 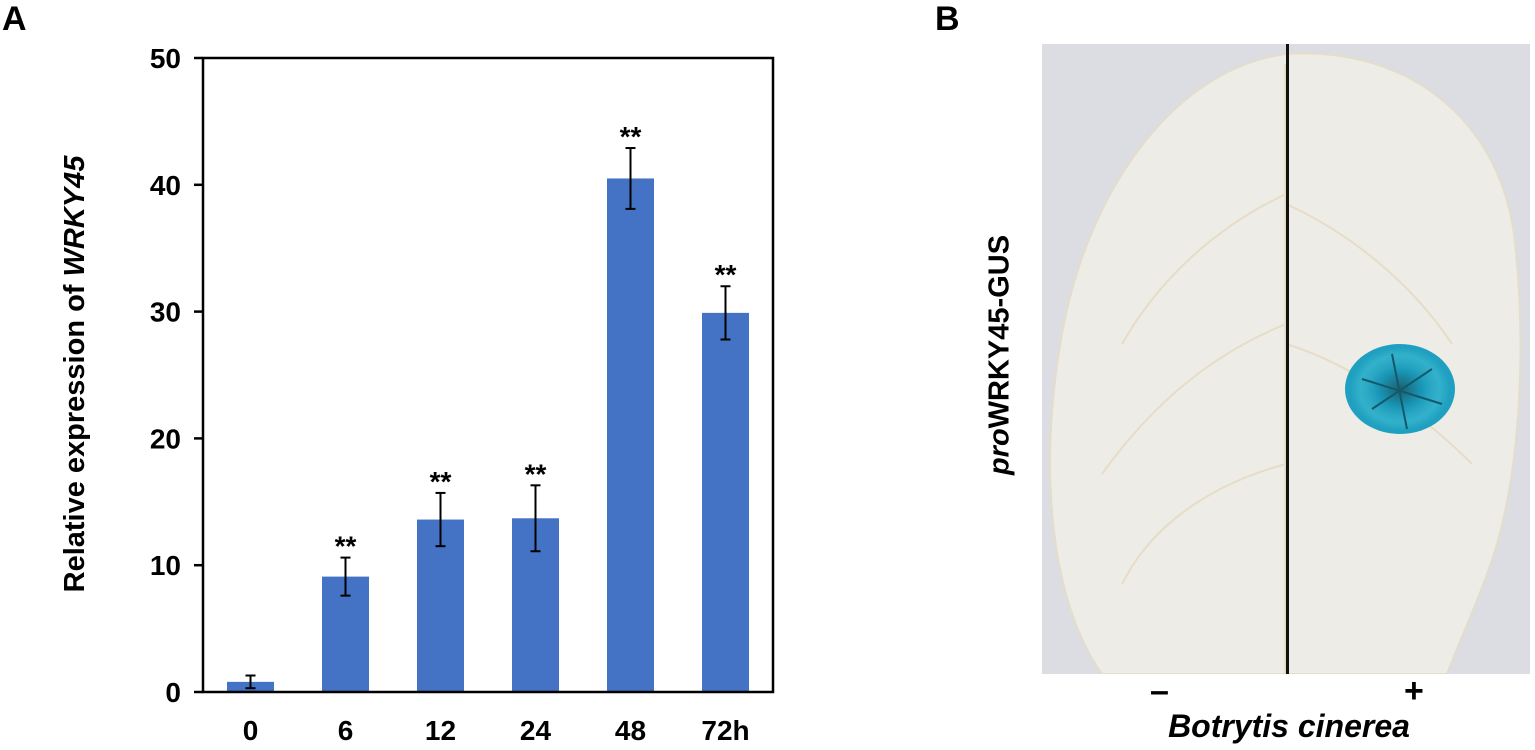 What do you see at coordinates (75, 434) in the screenshot?
I see `y-axis-label-prefix: Relative expression of` at bounding box center [75, 434].